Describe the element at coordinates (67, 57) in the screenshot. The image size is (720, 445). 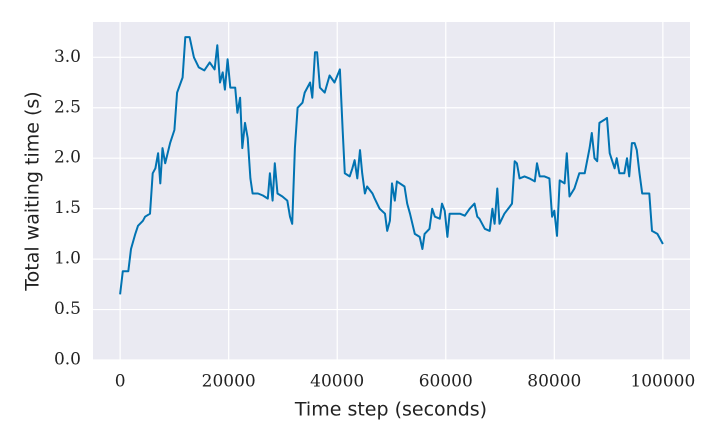
I see `y-tick-label: 3.0` at that location.